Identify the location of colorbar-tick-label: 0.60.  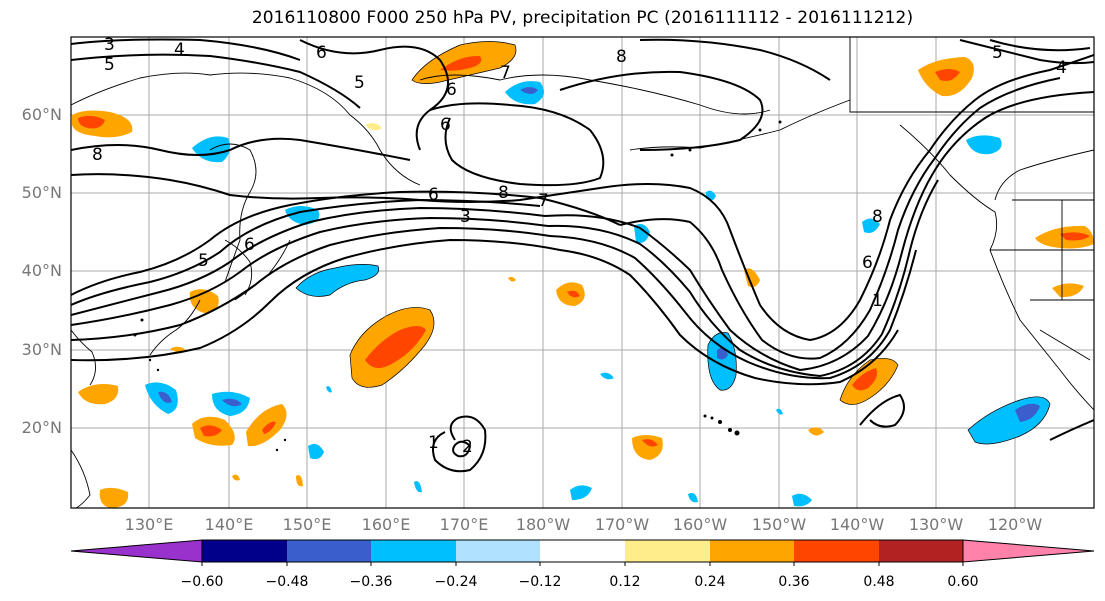
(963, 582).